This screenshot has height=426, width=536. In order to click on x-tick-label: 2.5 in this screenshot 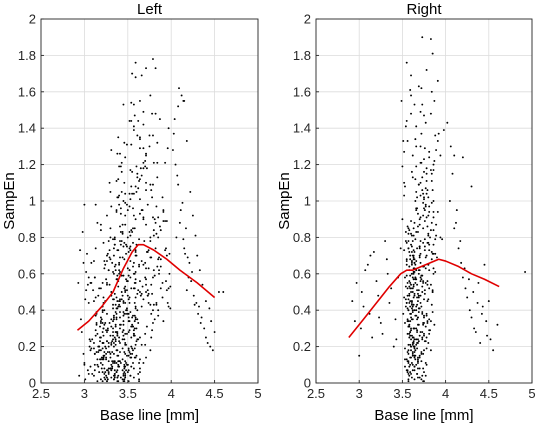, I will do `click(316, 393)`.